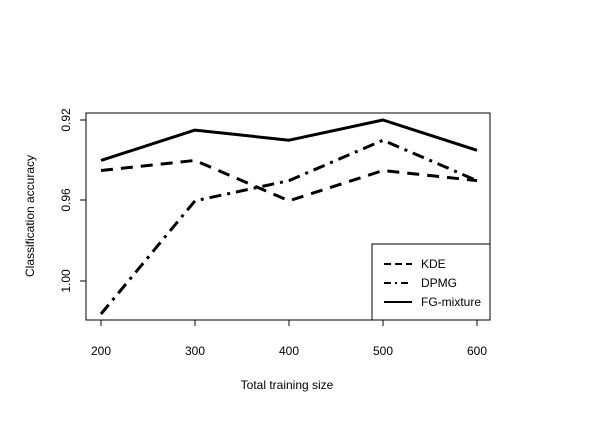  Describe the element at coordinates (101, 351) in the screenshot. I see `x-tick-label: 200` at that location.